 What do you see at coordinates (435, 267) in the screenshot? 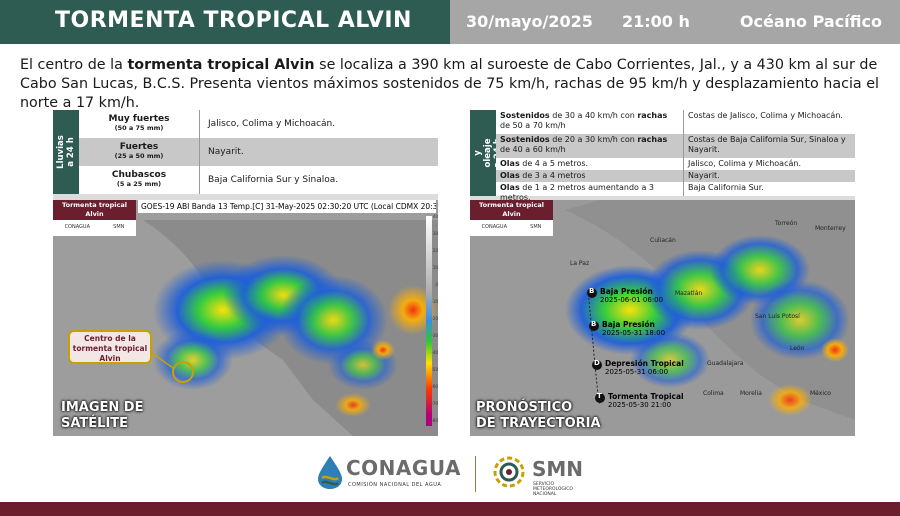
I see `colorbar-tick: 10` at bounding box center [435, 267].